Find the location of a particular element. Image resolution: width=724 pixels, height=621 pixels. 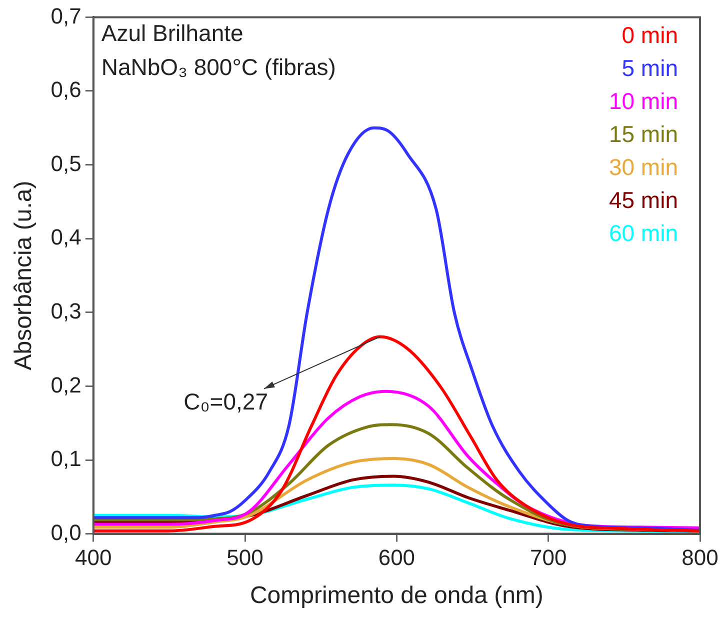

x-tick-label: 500 is located at coordinates (245, 557).